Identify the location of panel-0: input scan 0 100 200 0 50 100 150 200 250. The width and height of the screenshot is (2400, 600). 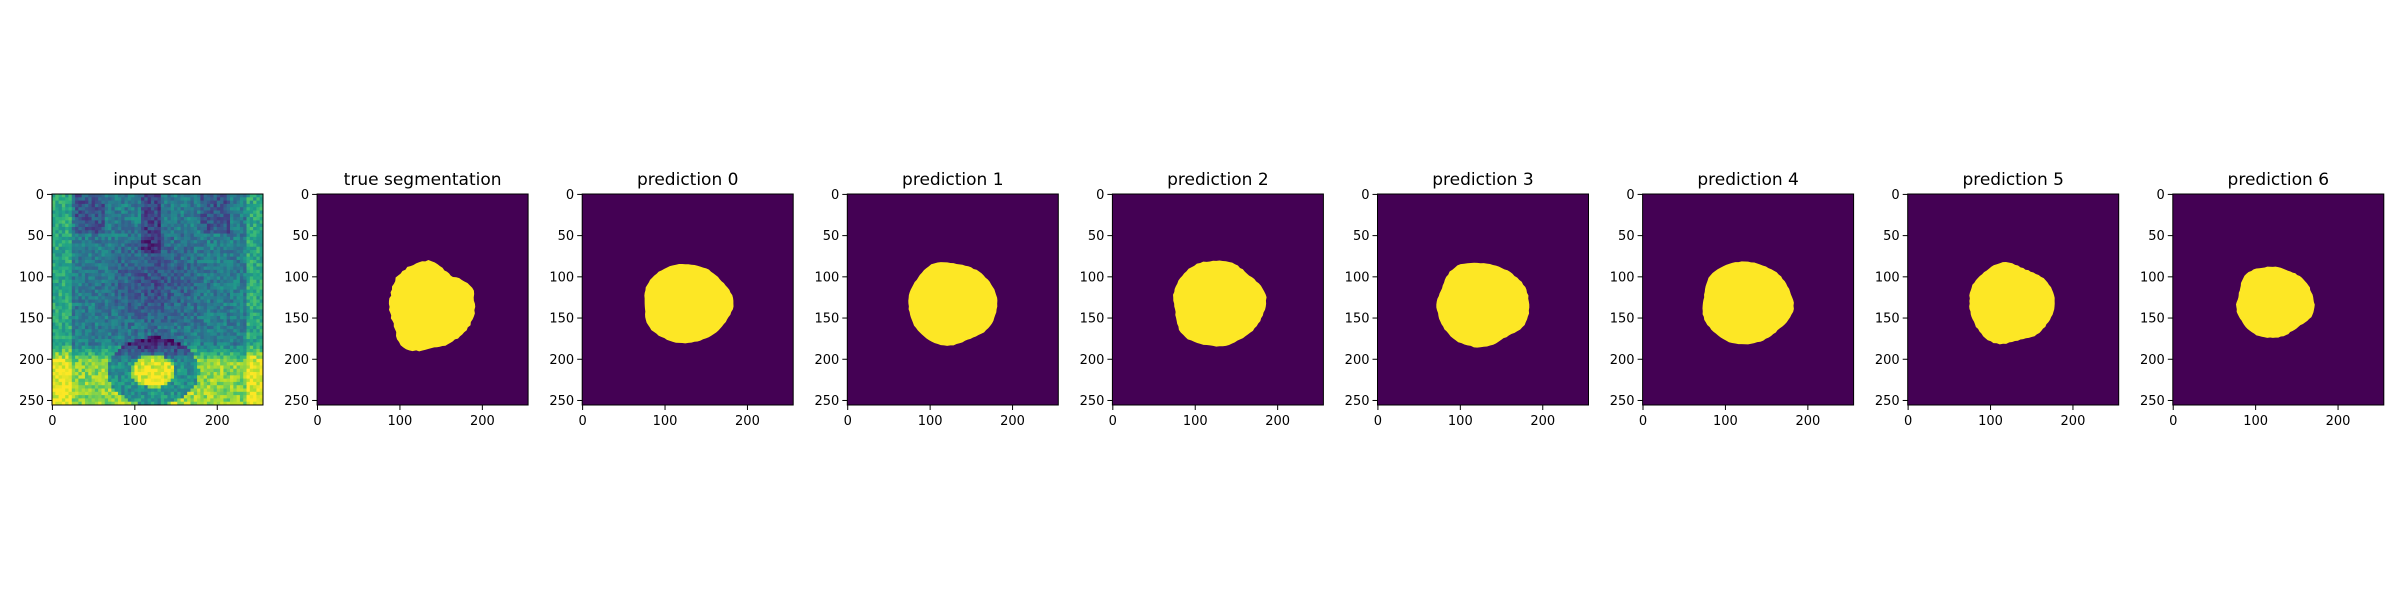
(141, 299).